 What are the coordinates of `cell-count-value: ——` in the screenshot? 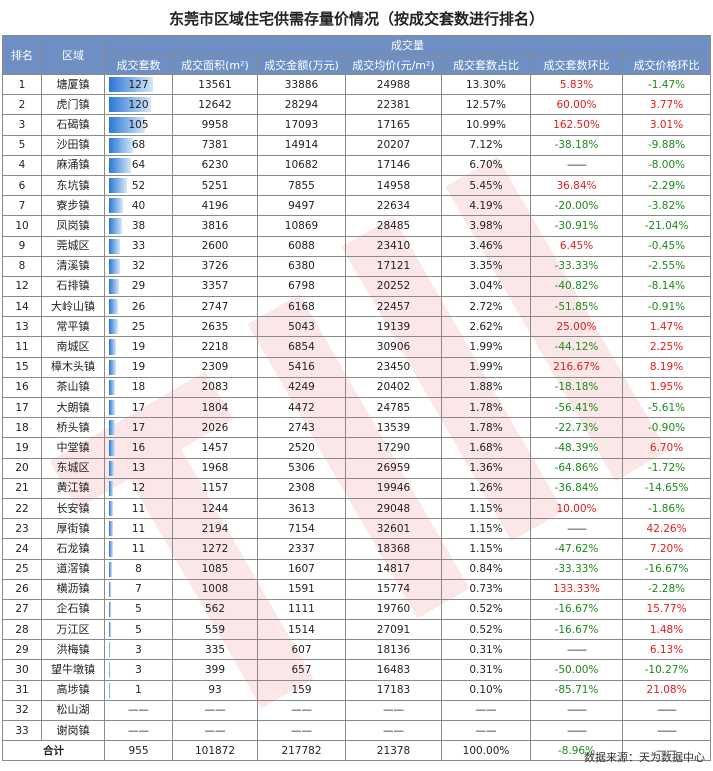 It's located at (138, 710).